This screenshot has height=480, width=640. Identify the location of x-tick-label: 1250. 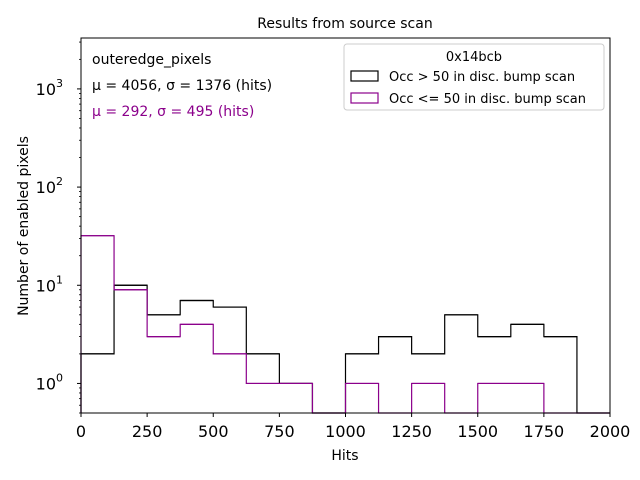
(411, 431).